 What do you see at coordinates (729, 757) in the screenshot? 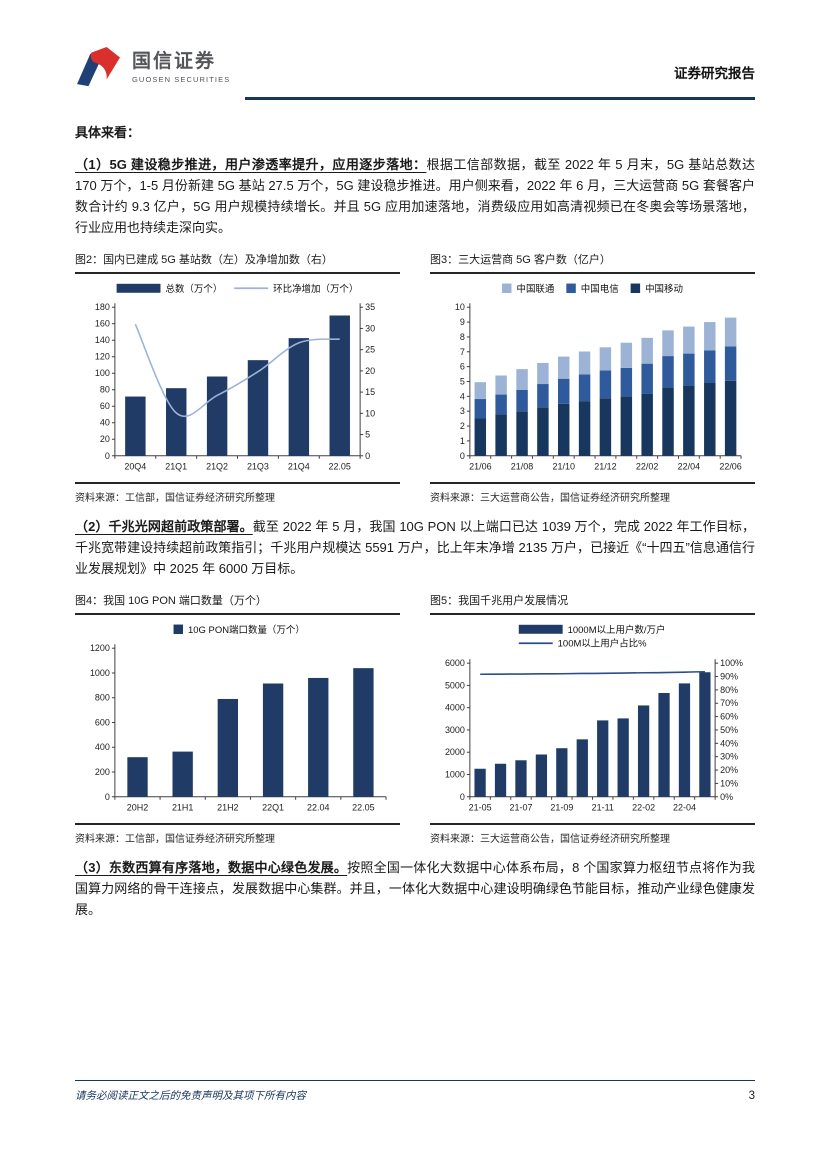
I see `svg-text: 30%` at bounding box center [729, 757].